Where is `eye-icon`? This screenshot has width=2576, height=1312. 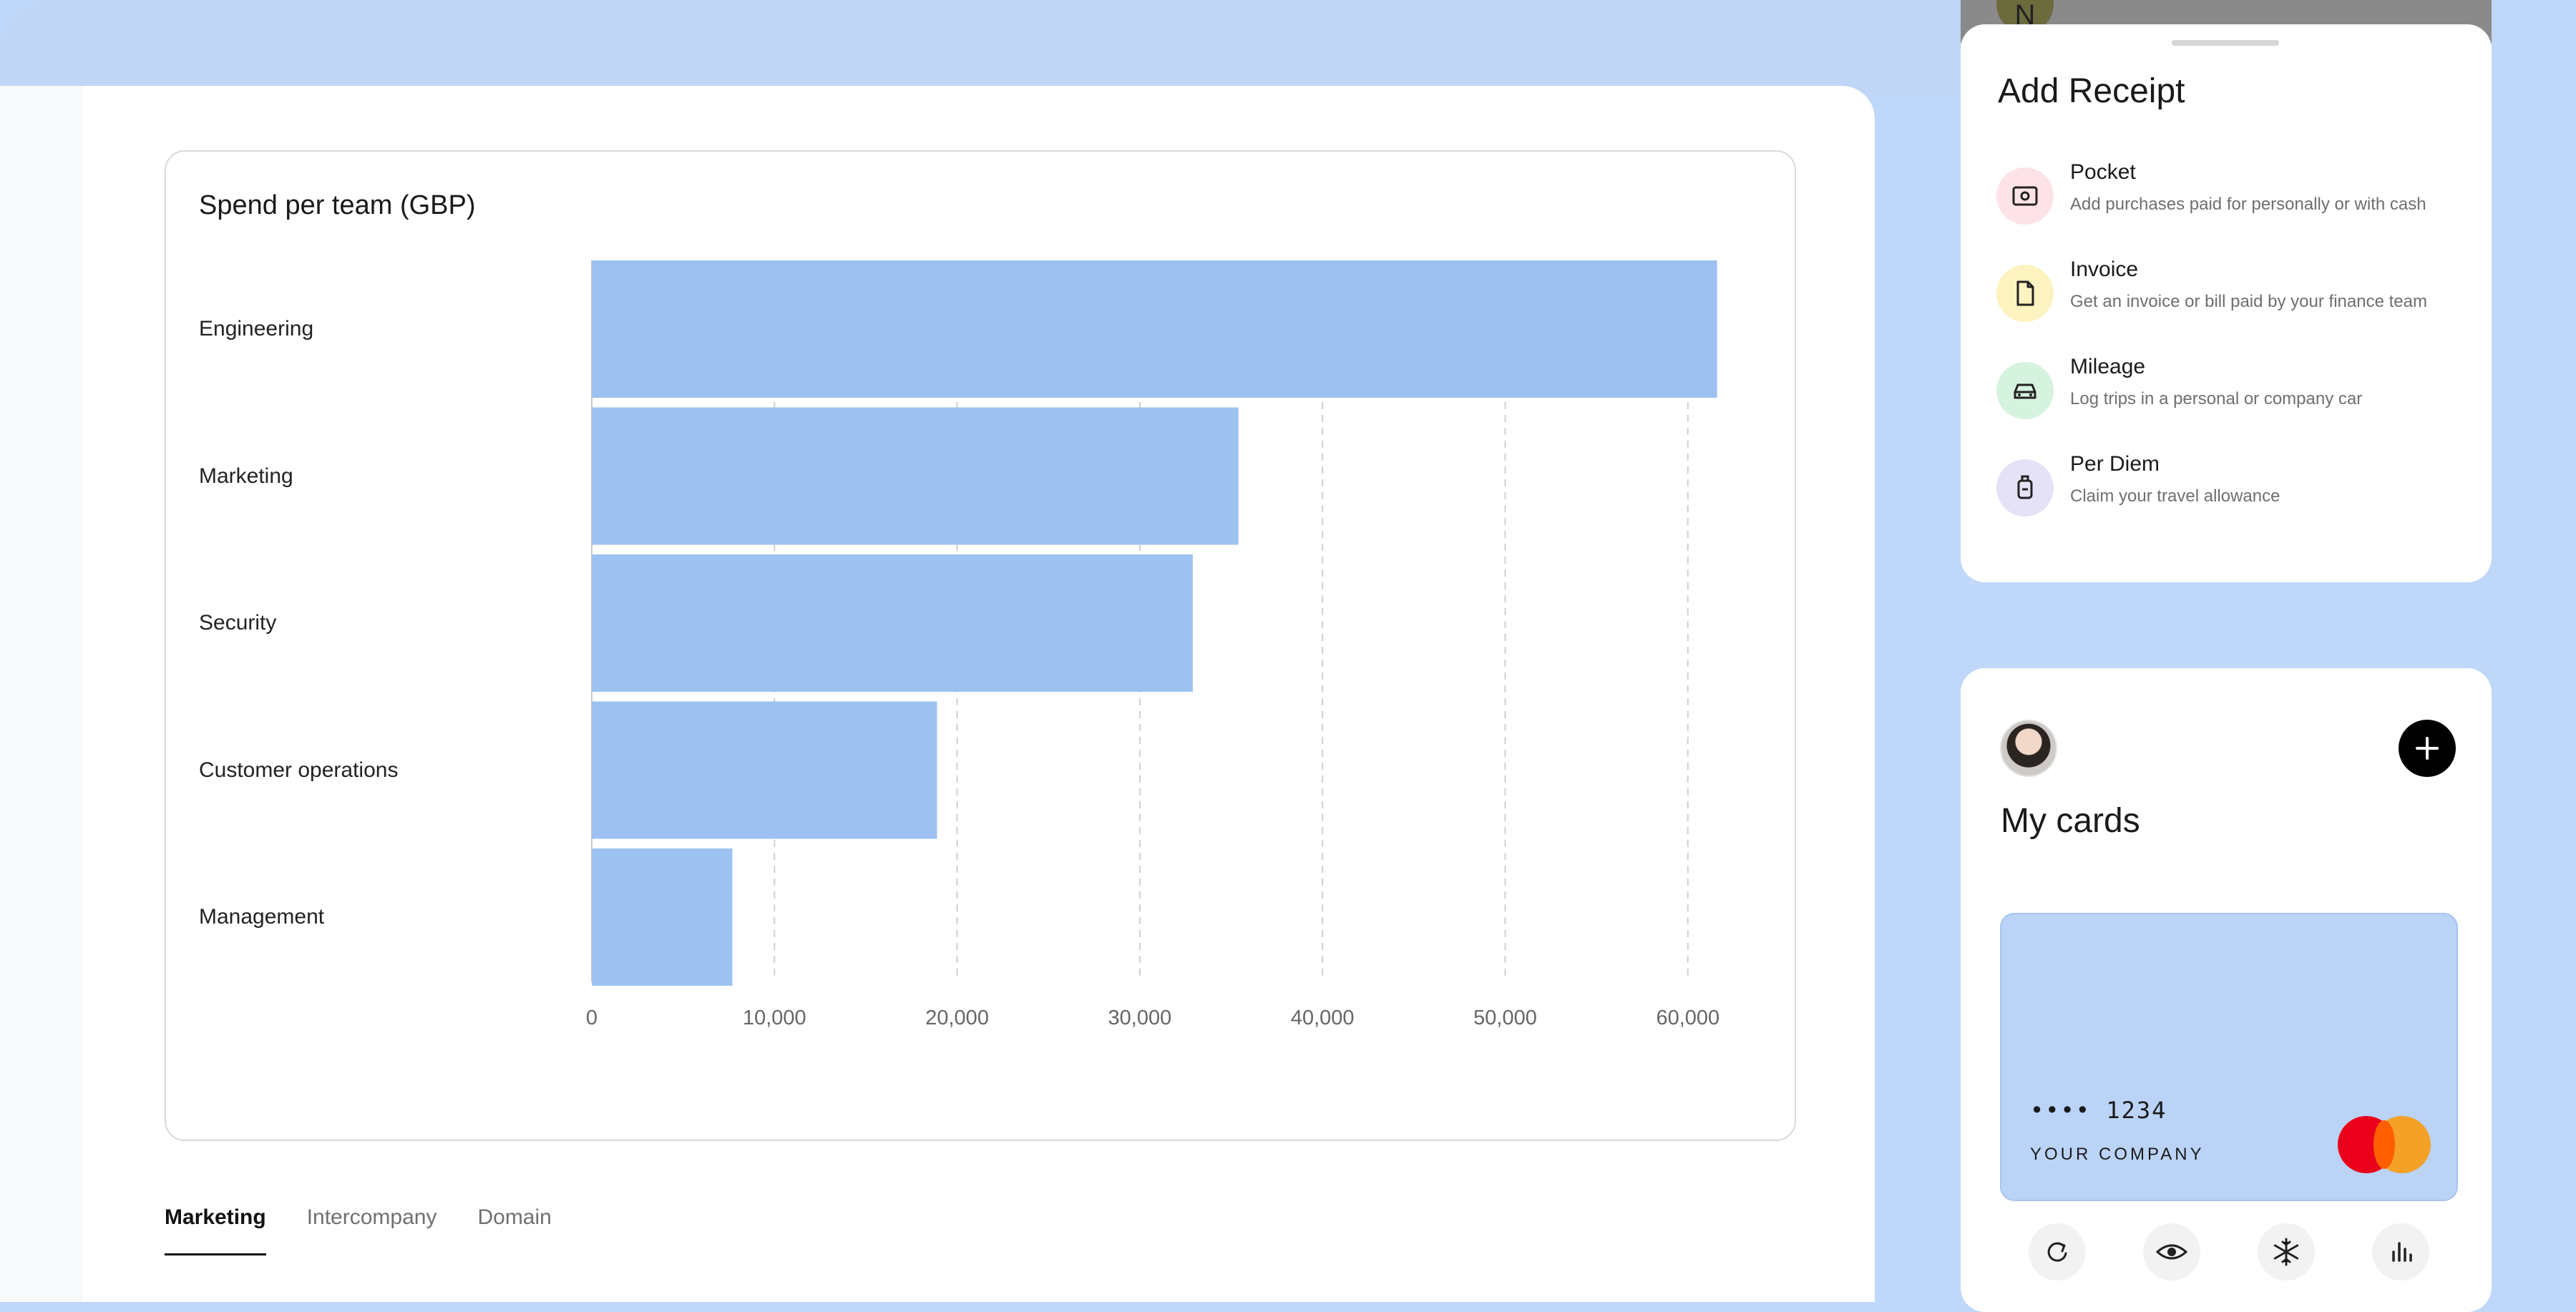 eye-icon is located at coordinates (2171, 1252).